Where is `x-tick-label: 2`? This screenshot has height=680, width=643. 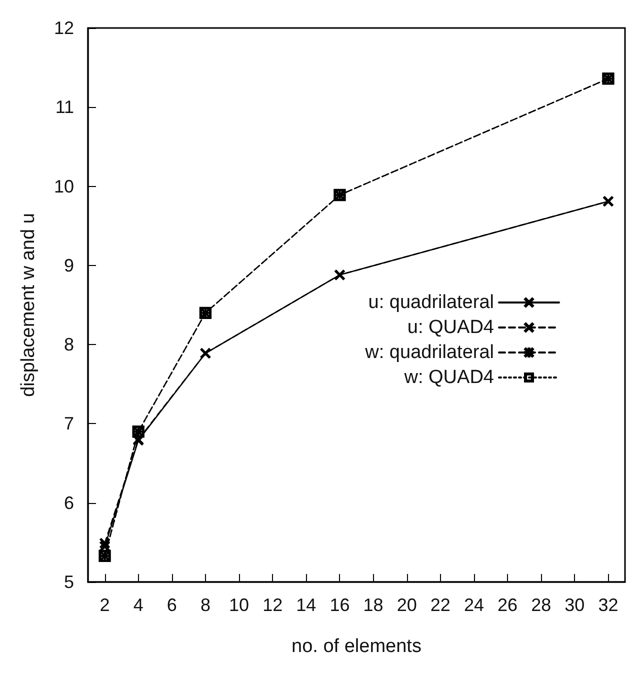
x-tick-label: 2 is located at coordinates (105, 605).